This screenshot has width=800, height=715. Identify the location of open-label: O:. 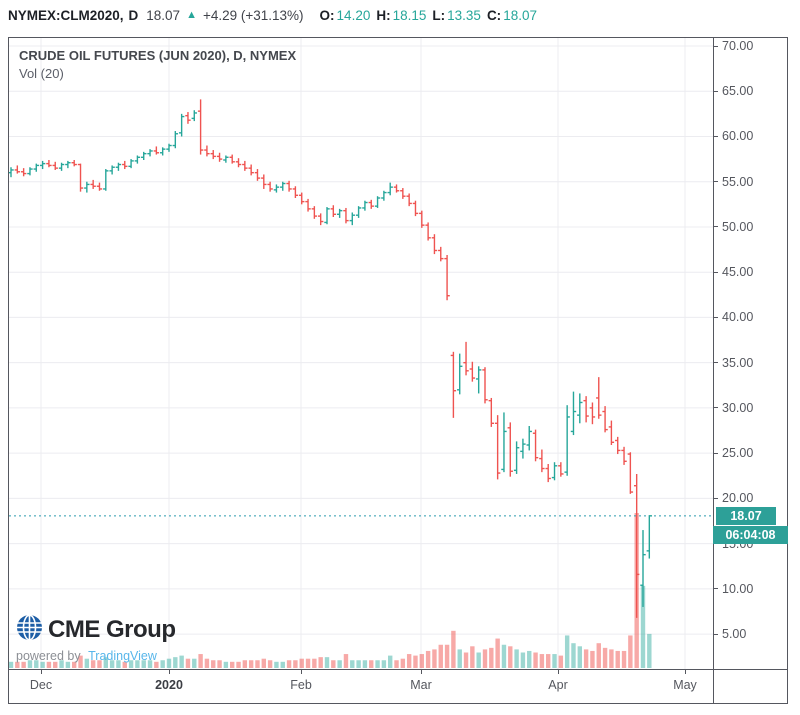
(327, 15).